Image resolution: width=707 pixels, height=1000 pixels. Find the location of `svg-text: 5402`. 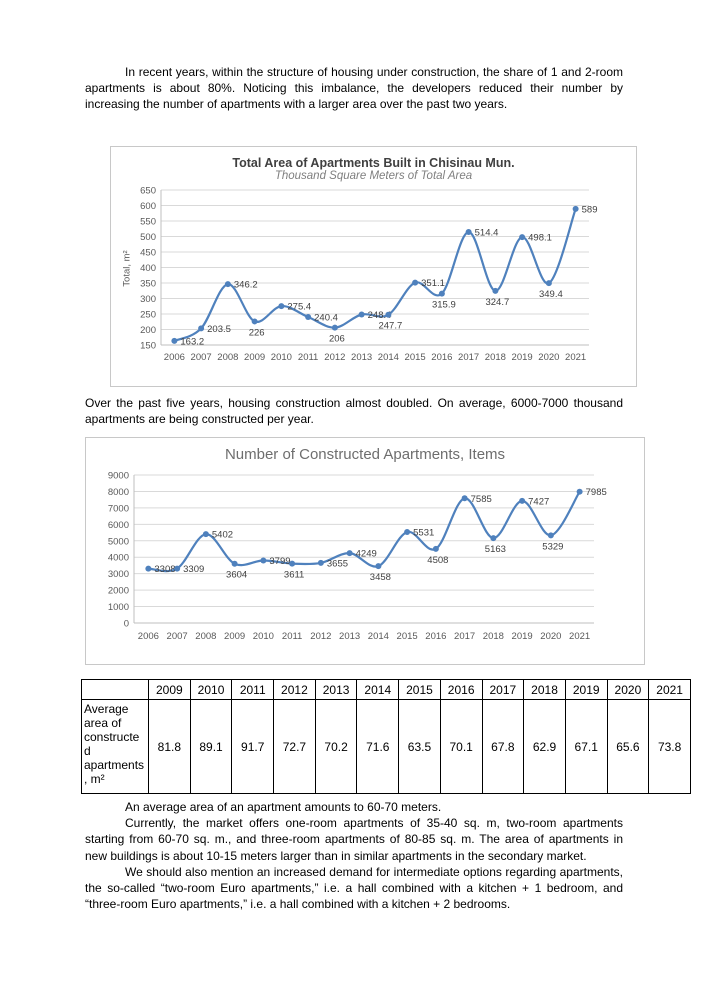

svg-text: 5402 is located at coordinates (222, 535).